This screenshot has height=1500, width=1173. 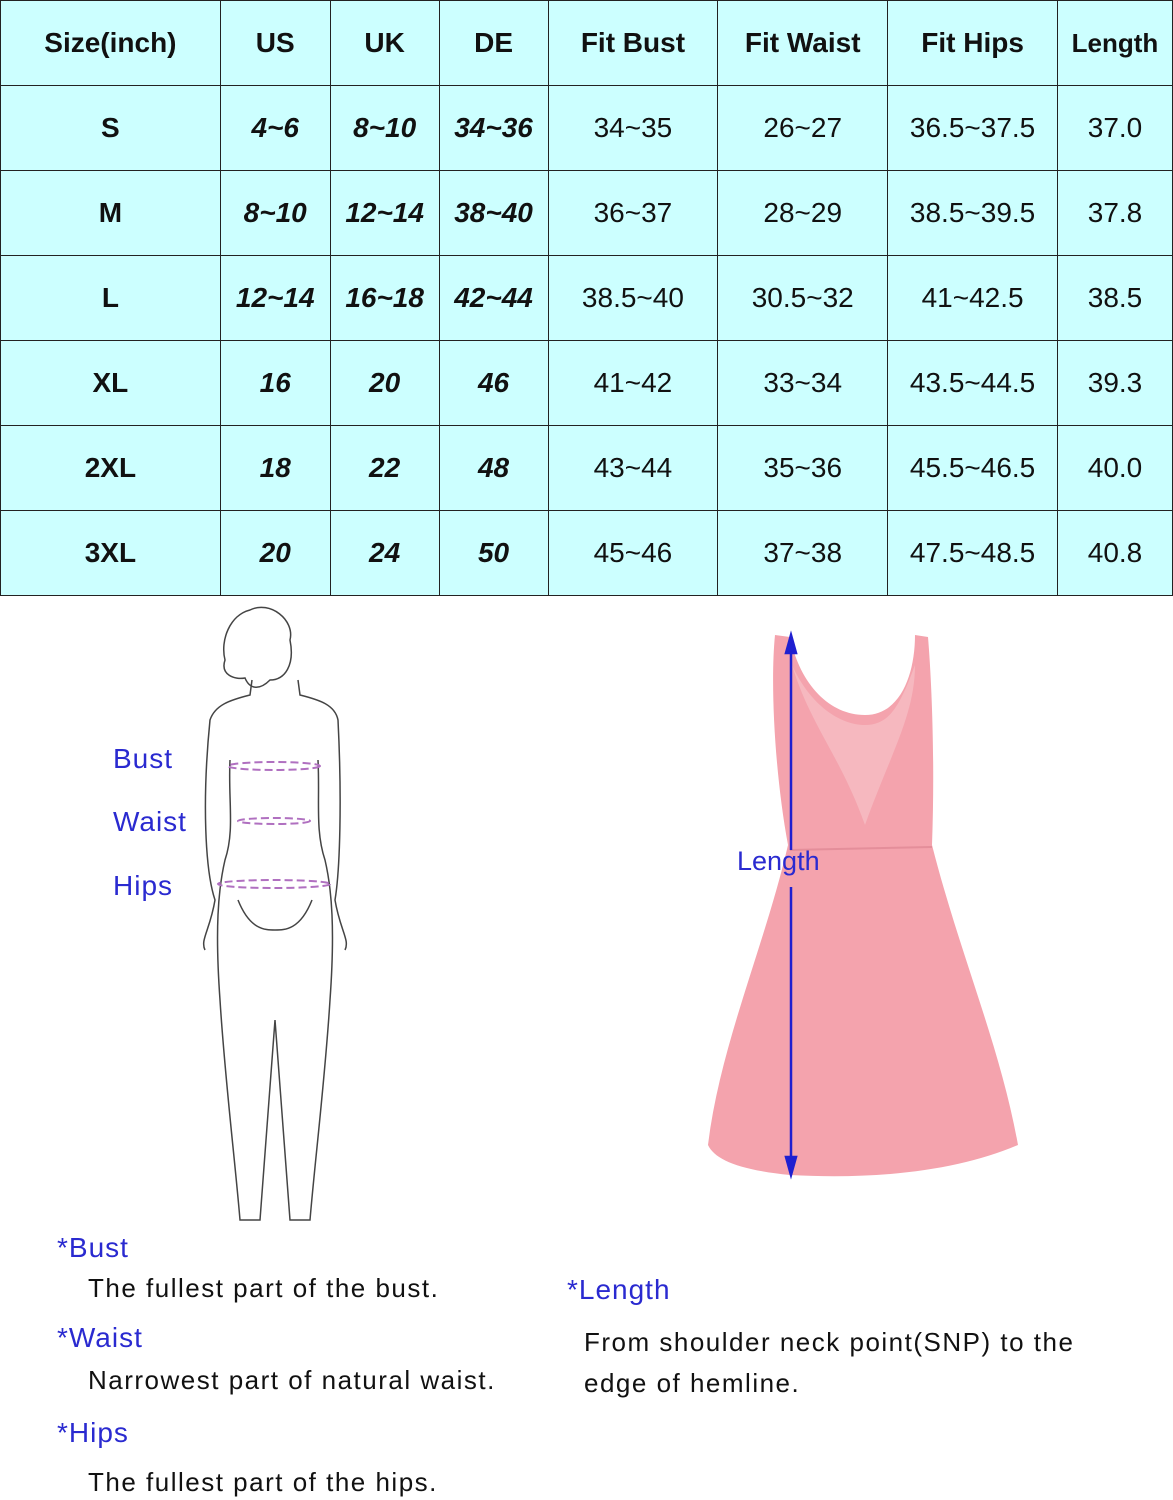 I want to click on table-cell: 38.5~39.5, so click(x=973, y=213).